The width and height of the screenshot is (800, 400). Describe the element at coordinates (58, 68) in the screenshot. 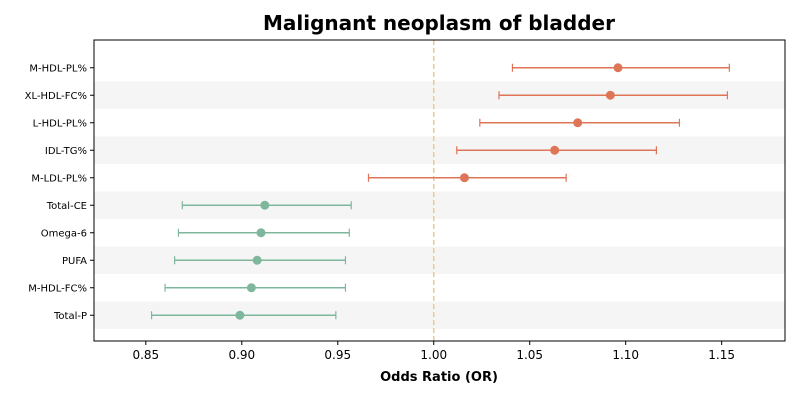

I see `y-tick-label: M-HDL-PL%` at that location.